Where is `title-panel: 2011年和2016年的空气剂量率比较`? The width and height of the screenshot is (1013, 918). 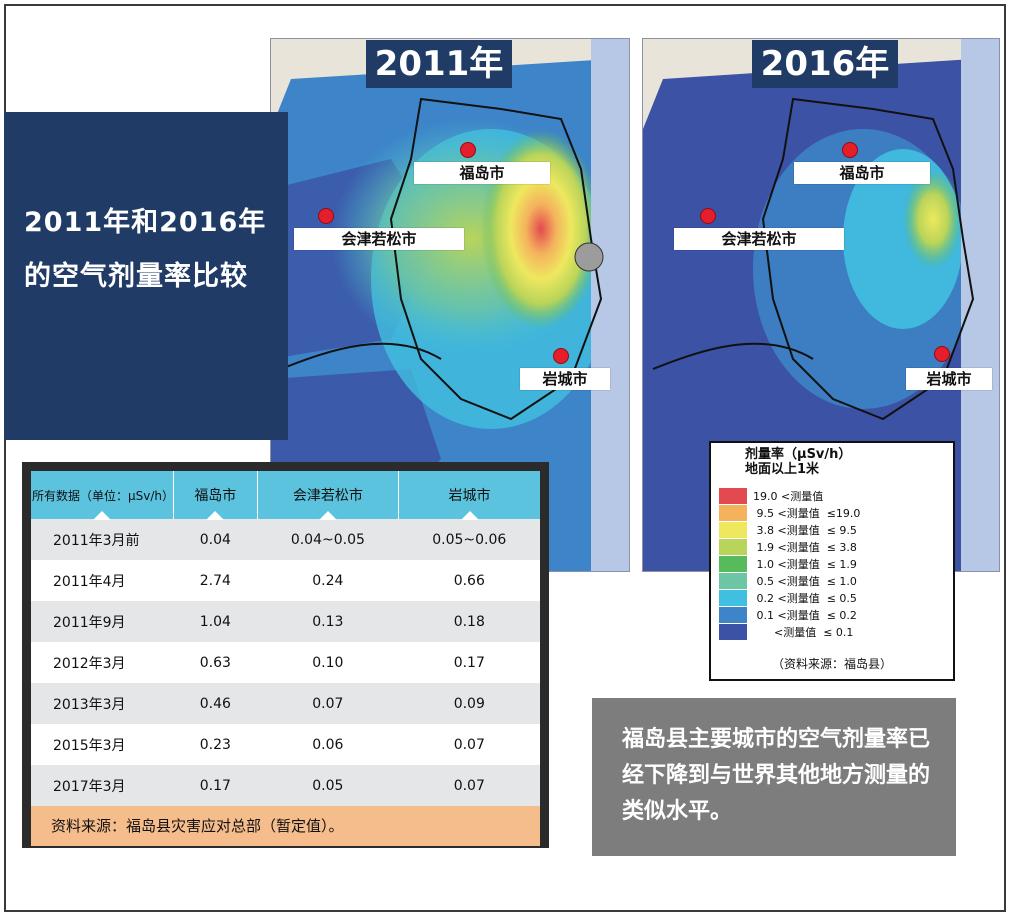 title-panel: 2011年和2016年的空气剂量率比较 is located at coordinates (146, 276).